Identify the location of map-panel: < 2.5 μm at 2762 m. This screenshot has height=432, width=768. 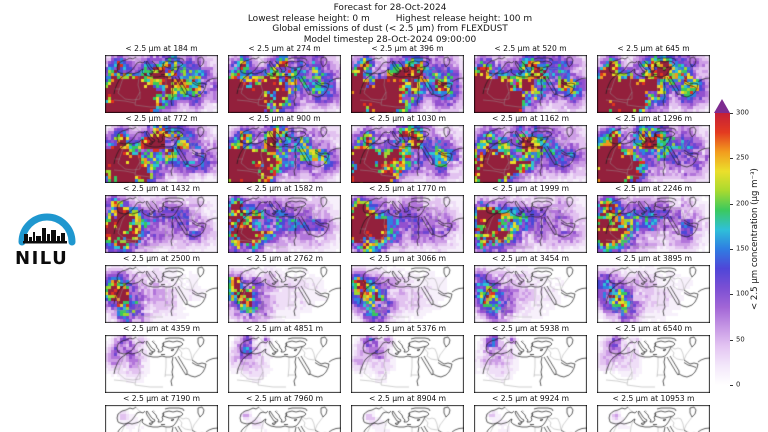
(284, 288).